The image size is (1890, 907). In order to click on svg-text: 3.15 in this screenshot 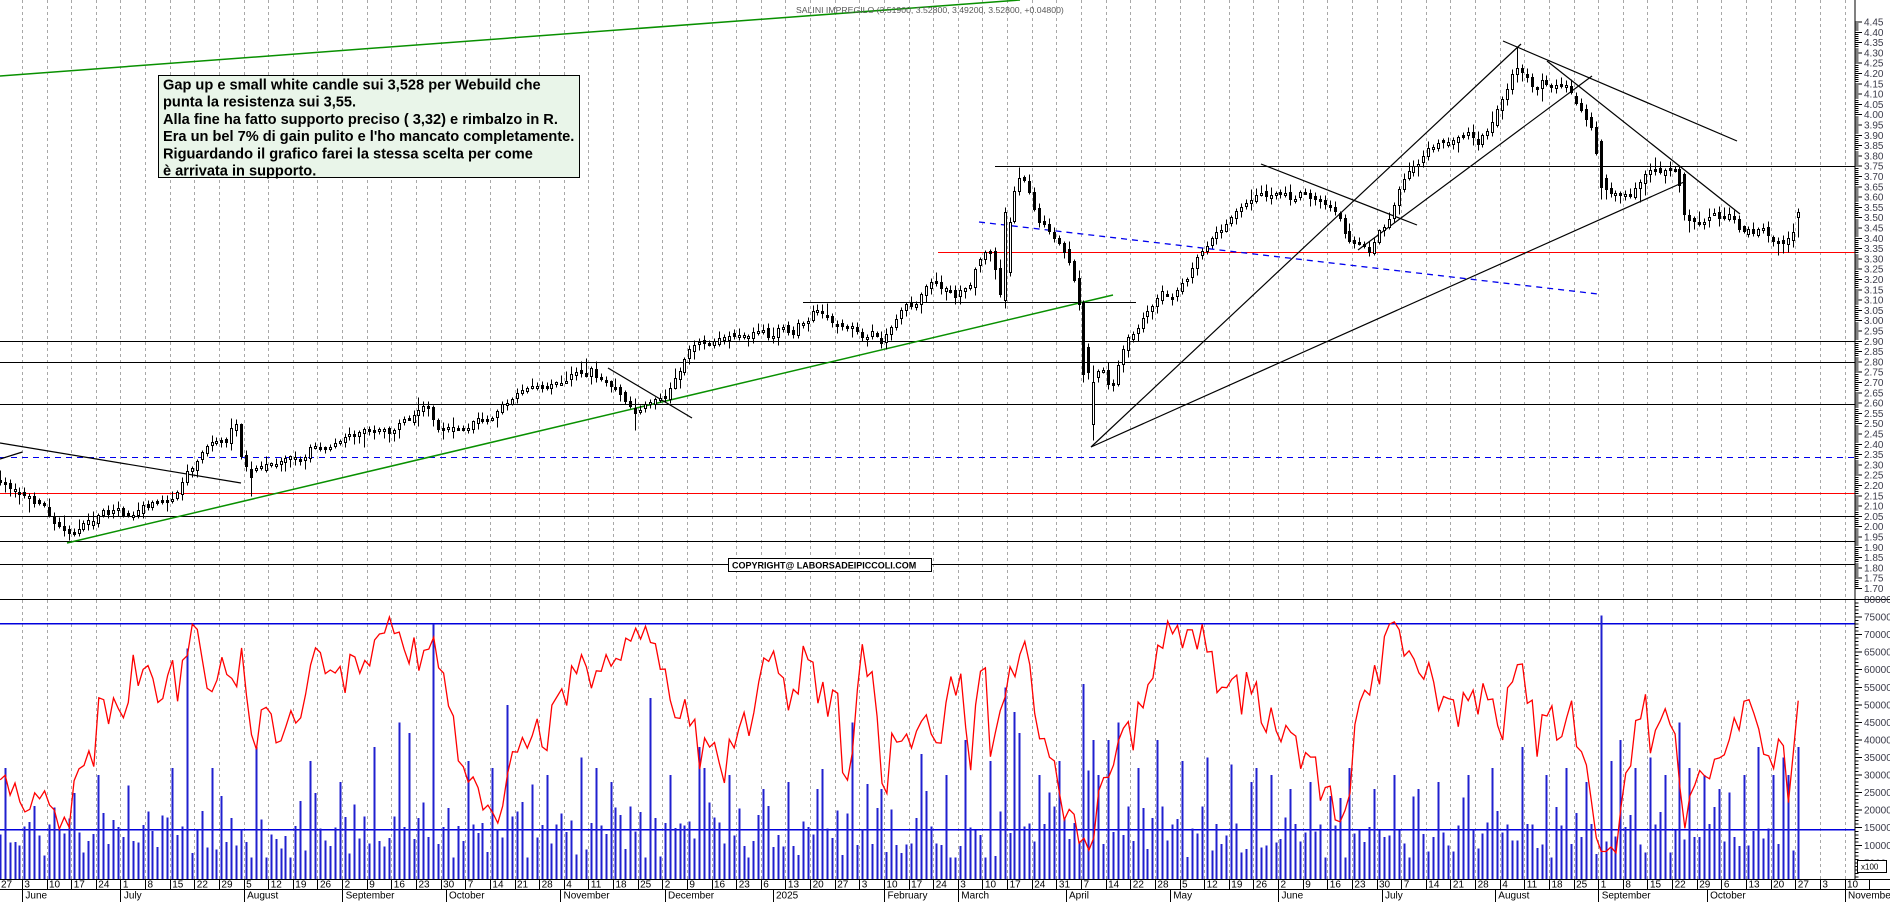, I will do `click(1874, 290)`.